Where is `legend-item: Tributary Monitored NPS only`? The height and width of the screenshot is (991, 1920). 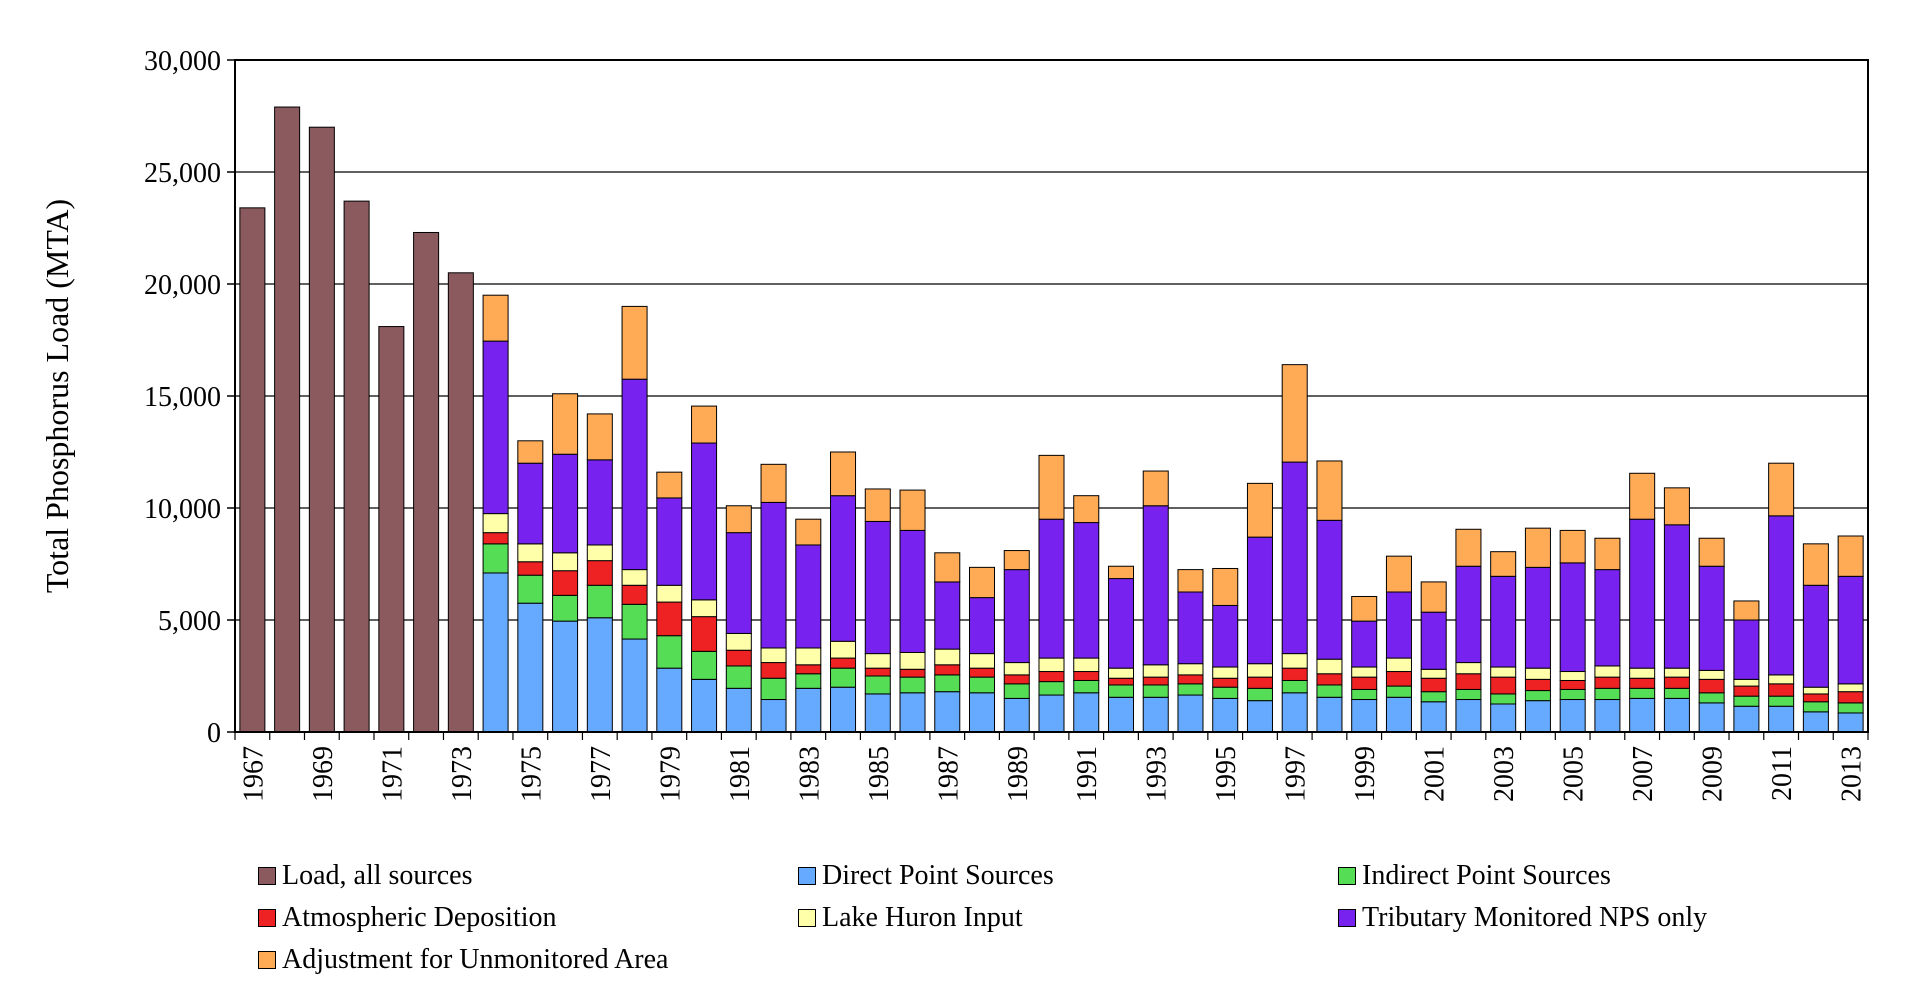
legend-item: Tributary Monitored NPS only is located at coordinates (1578, 918).